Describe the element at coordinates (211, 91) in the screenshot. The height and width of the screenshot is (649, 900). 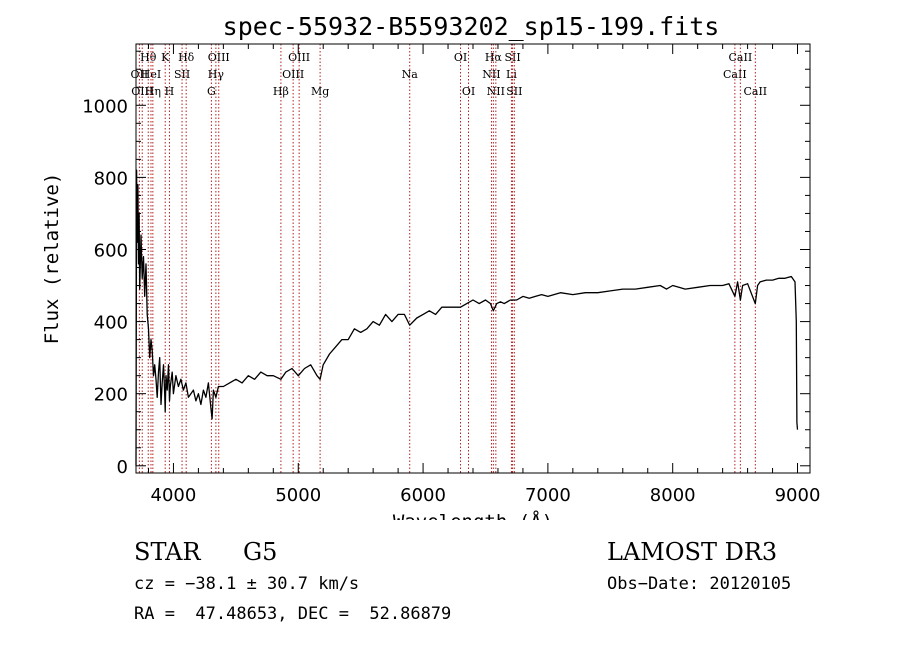
I see `line-label-9: G` at that location.